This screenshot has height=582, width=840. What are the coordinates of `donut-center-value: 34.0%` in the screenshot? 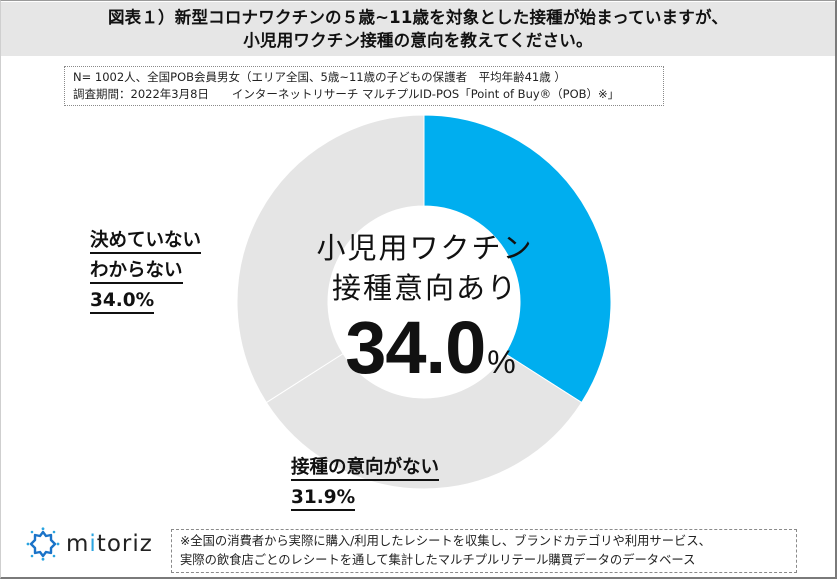 It's located at (430, 355).